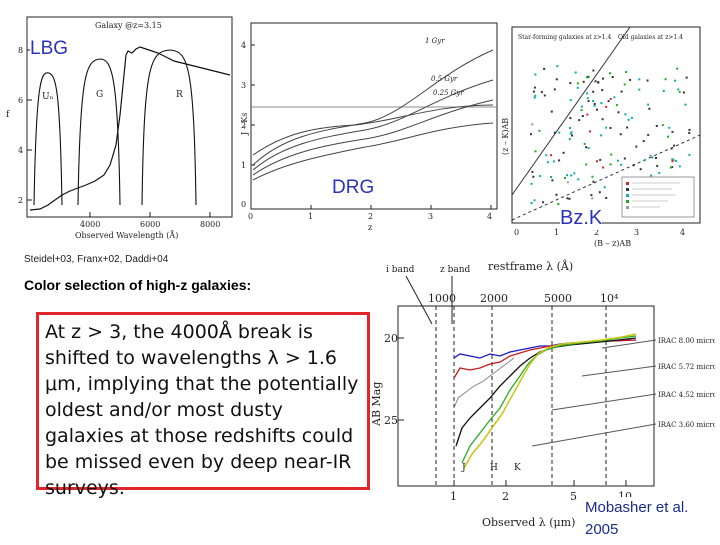 The height and width of the screenshot is (545, 720). I want to click on sed-xtick-1: 1, so click(453, 496).